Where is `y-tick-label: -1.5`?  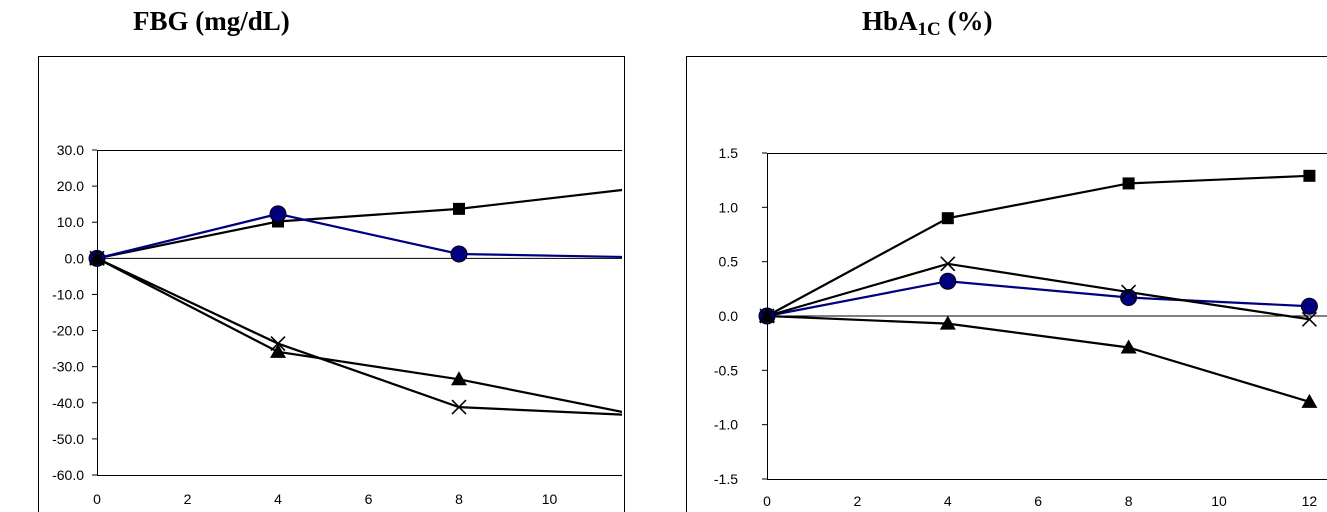 y-tick-label: -1.5 is located at coordinates (726, 479).